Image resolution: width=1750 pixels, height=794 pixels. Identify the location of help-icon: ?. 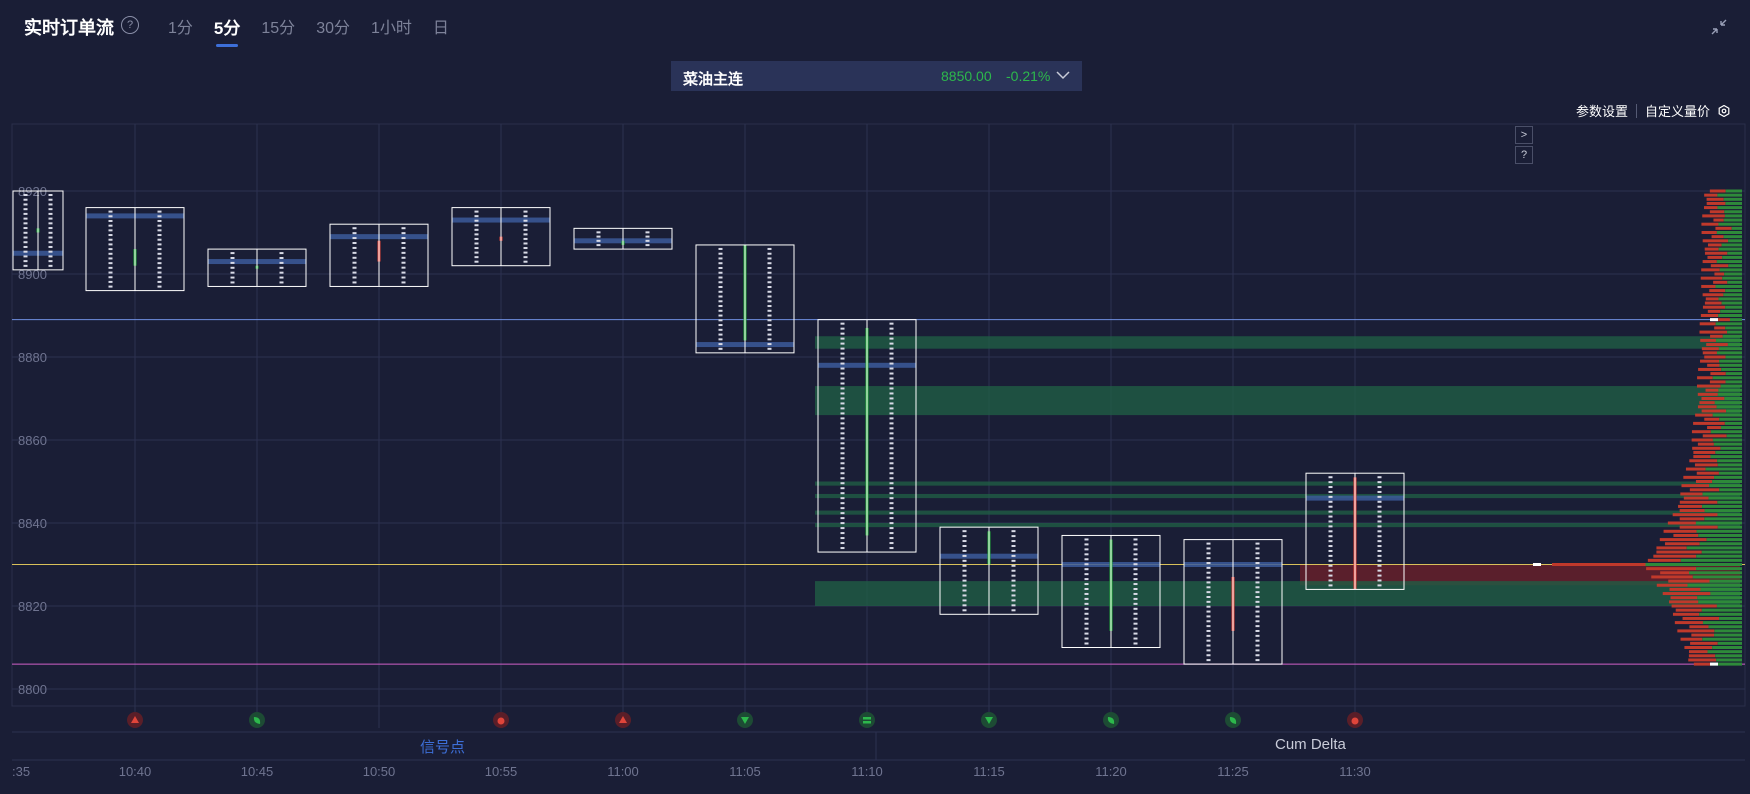
(130, 25).